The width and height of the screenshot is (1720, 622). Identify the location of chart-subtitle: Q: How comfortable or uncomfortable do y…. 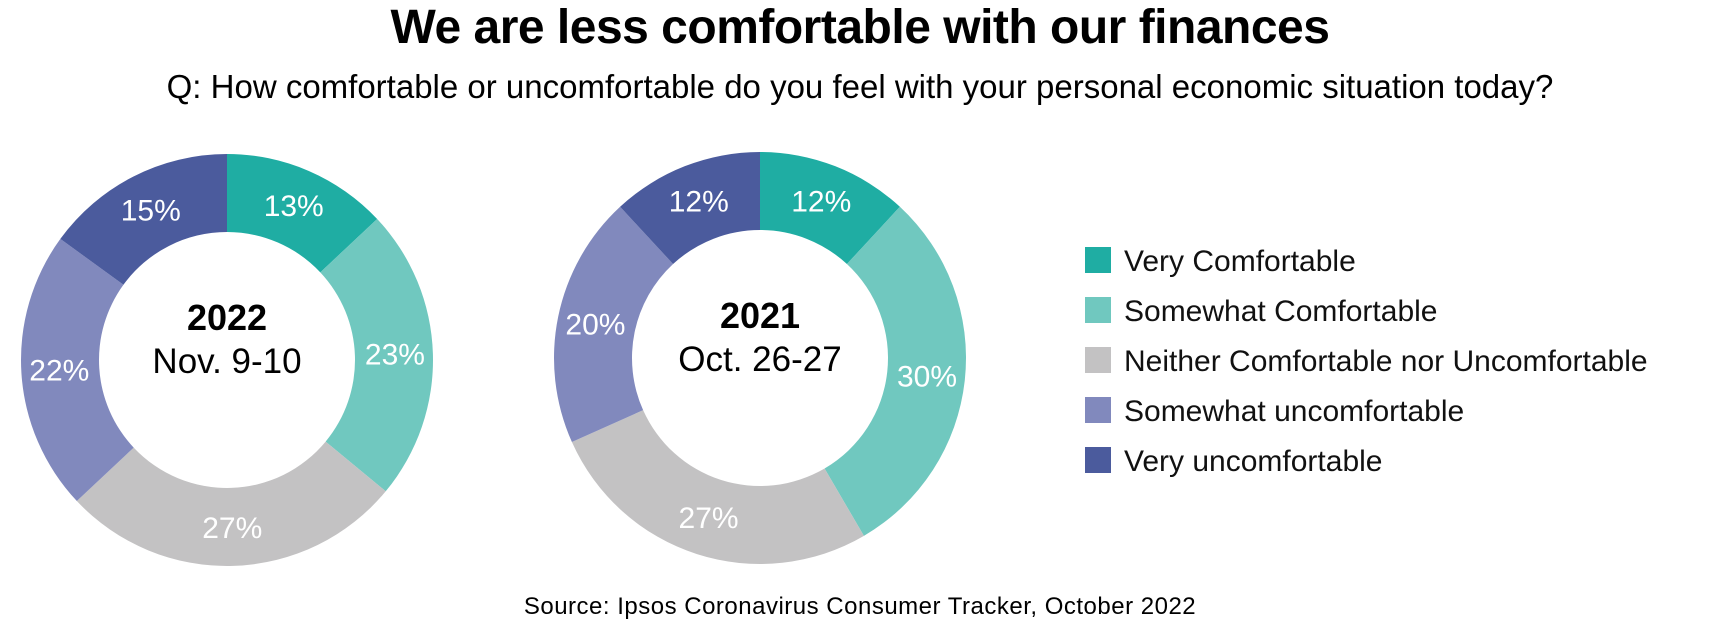
(860, 86).